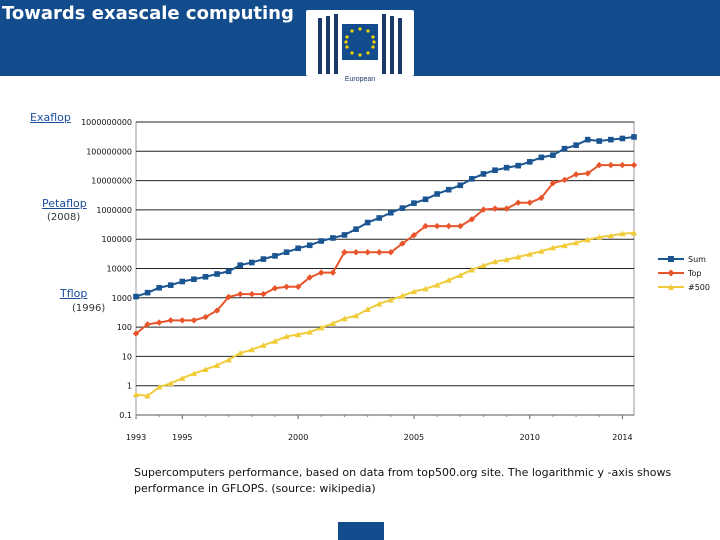  Describe the element at coordinates (360, 79) in the screenshot. I see `logo-caption: European` at that location.